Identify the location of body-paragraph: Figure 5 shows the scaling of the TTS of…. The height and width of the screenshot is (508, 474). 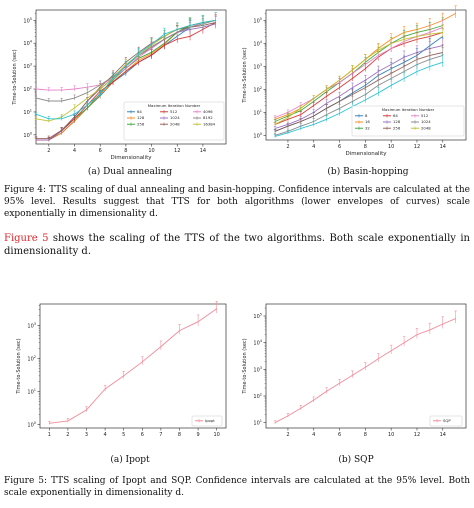
(237, 245).